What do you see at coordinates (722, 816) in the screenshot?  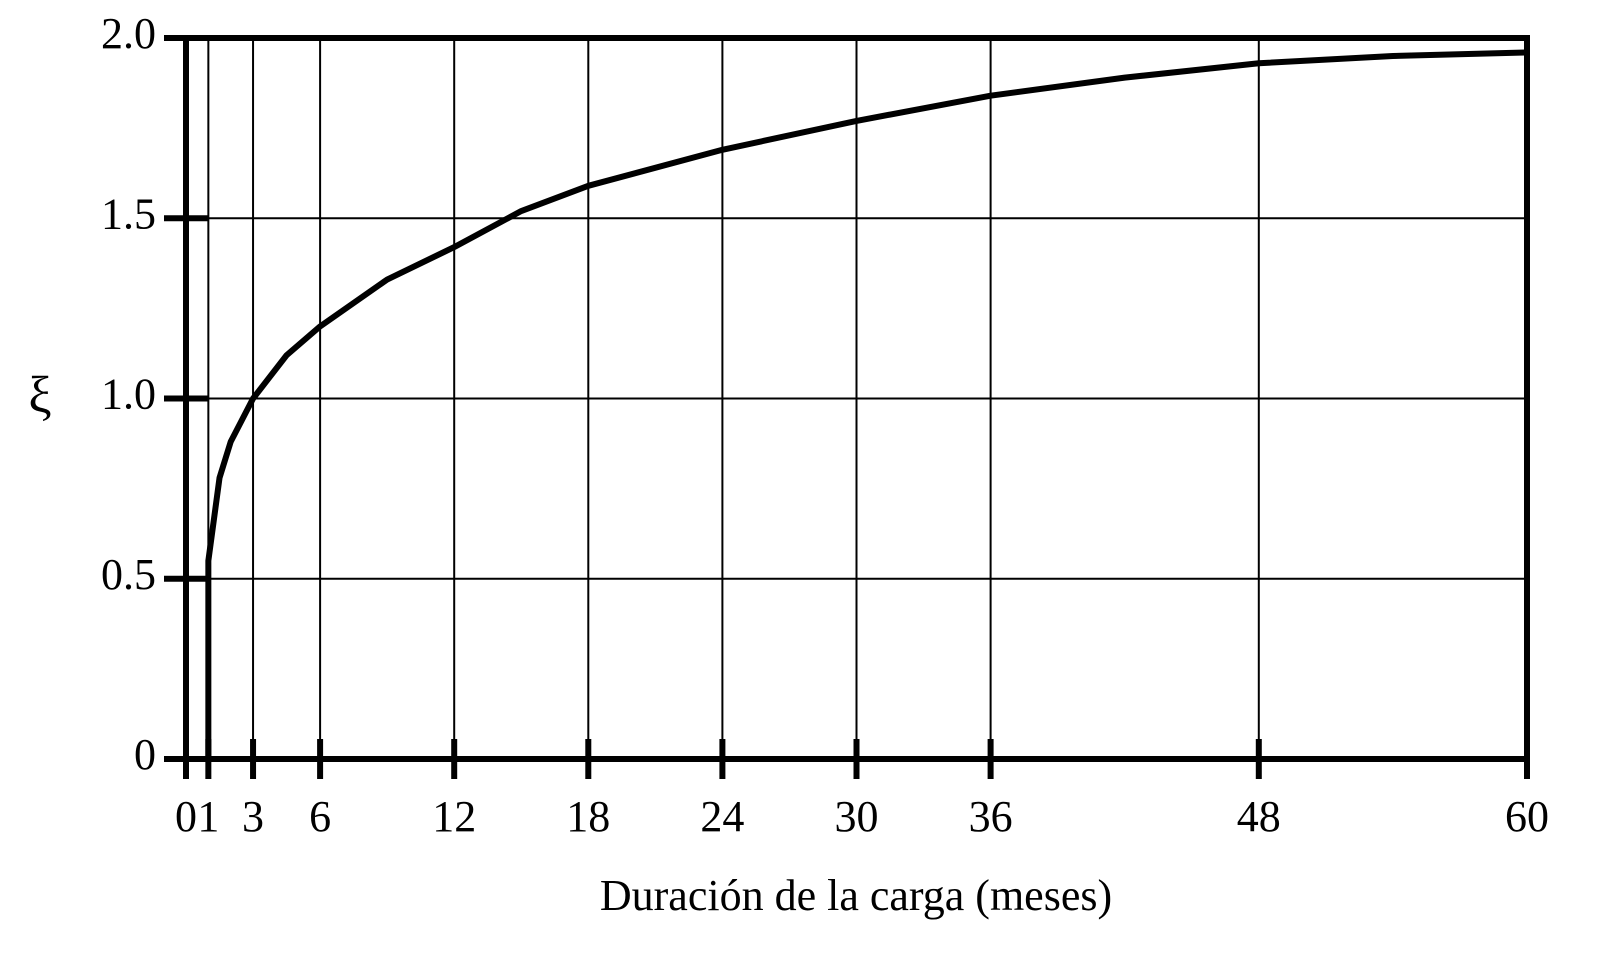 I see `x-tick-label: 24` at bounding box center [722, 816].